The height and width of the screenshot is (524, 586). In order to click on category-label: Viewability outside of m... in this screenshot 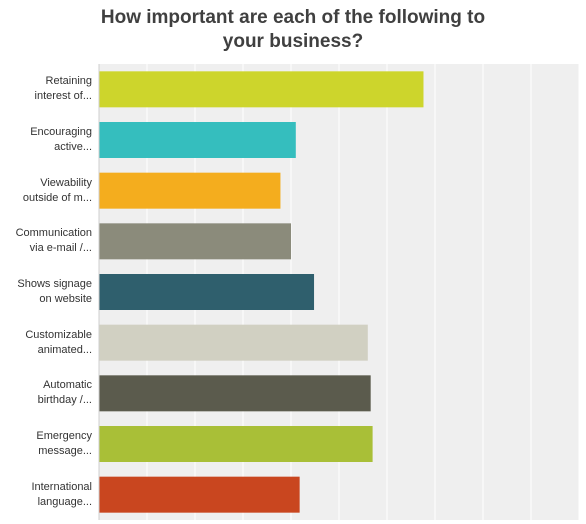, I will do `click(46, 191)`.